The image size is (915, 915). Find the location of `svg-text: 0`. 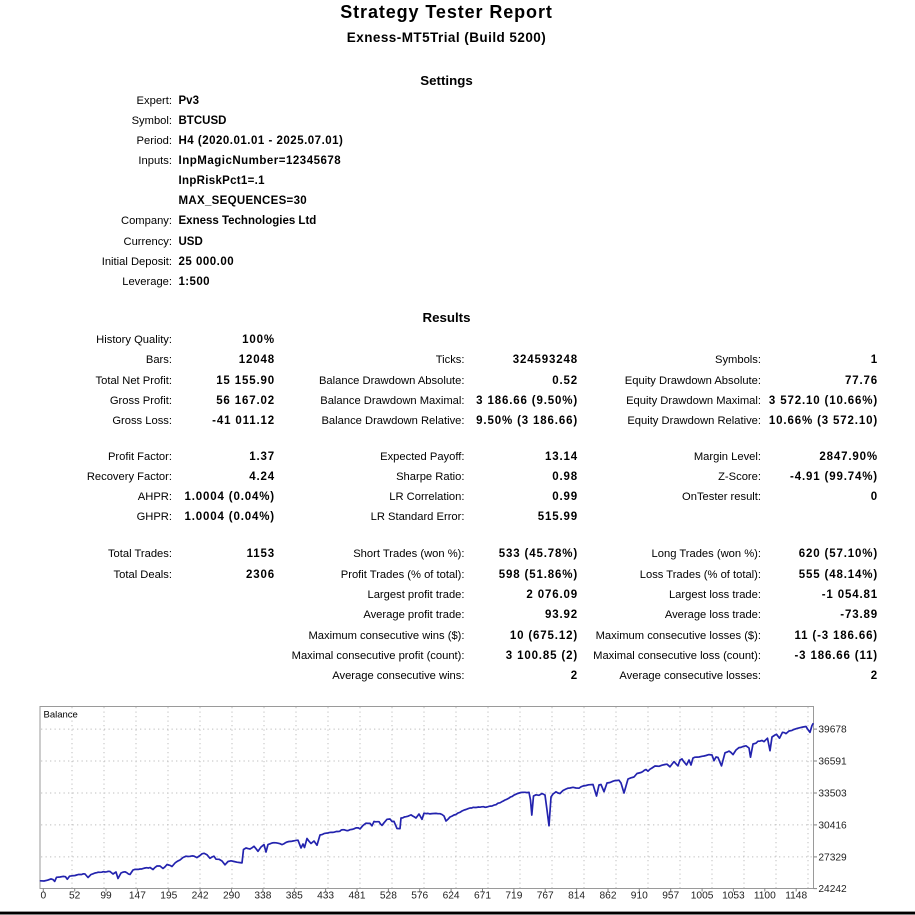

svg-text: 0 is located at coordinates (43, 896).